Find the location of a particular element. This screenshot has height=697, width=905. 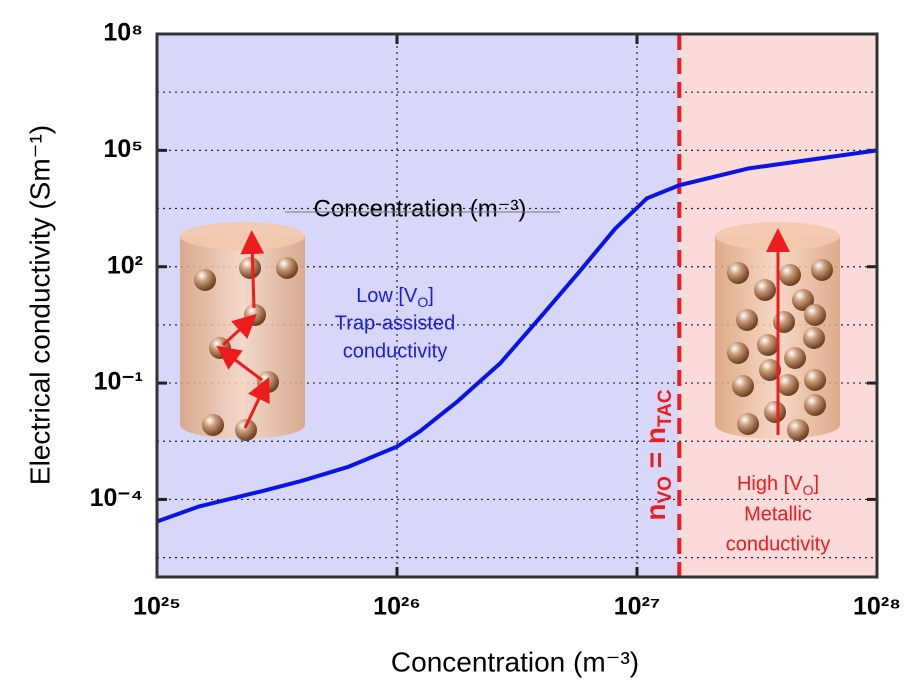

x-tick-label: 10²⁷ is located at coordinates (637, 607).